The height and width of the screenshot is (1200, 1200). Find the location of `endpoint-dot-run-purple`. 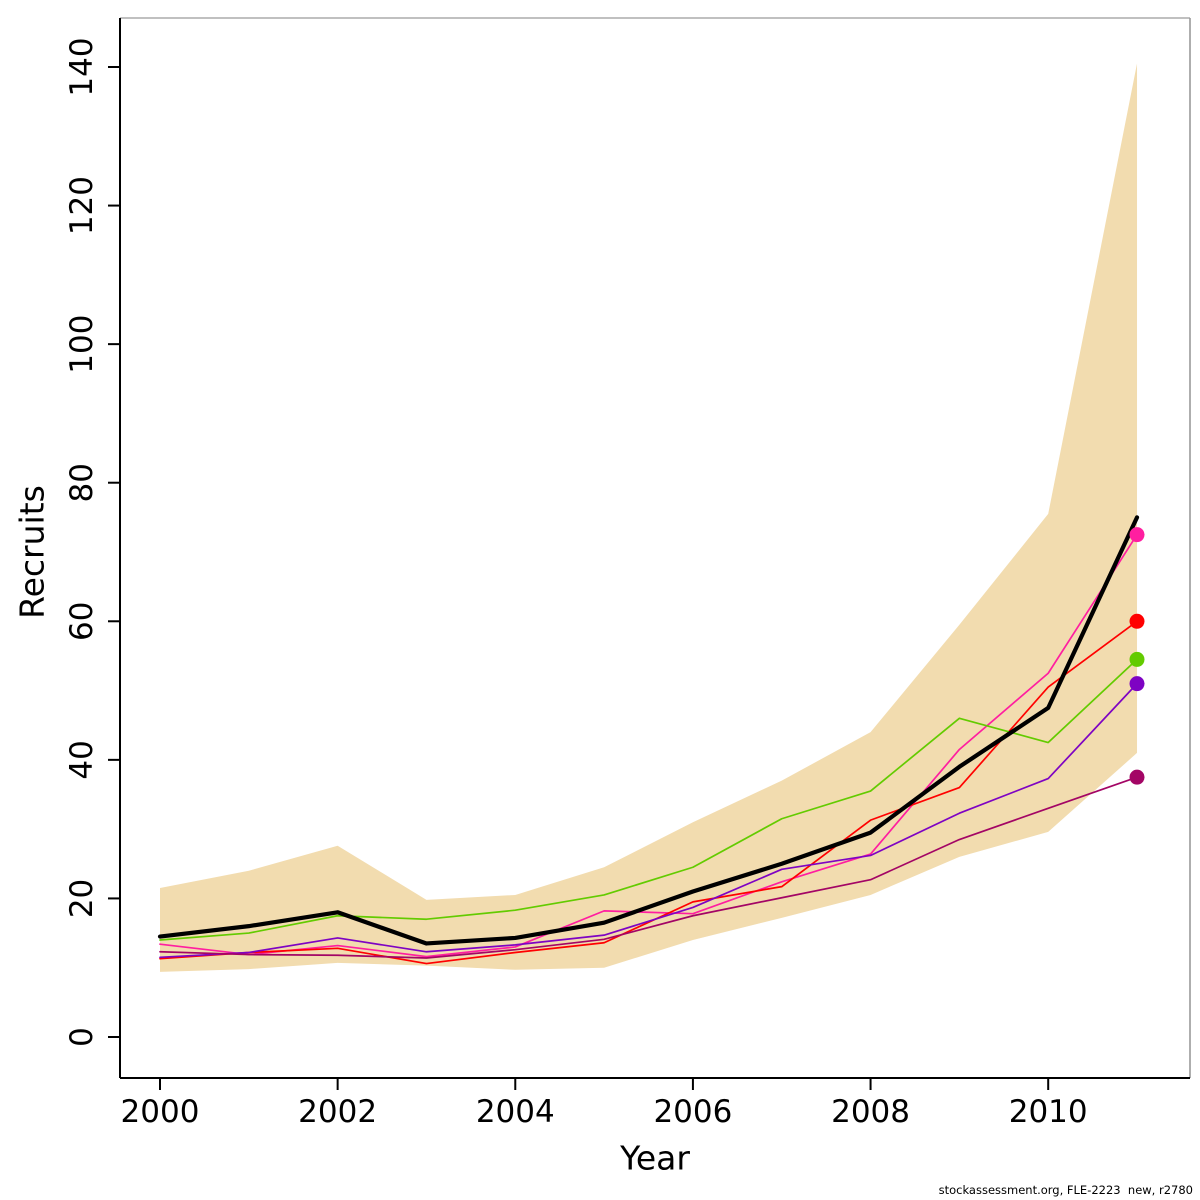

endpoint-dot-run-purple is located at coordinates (1137, 684).